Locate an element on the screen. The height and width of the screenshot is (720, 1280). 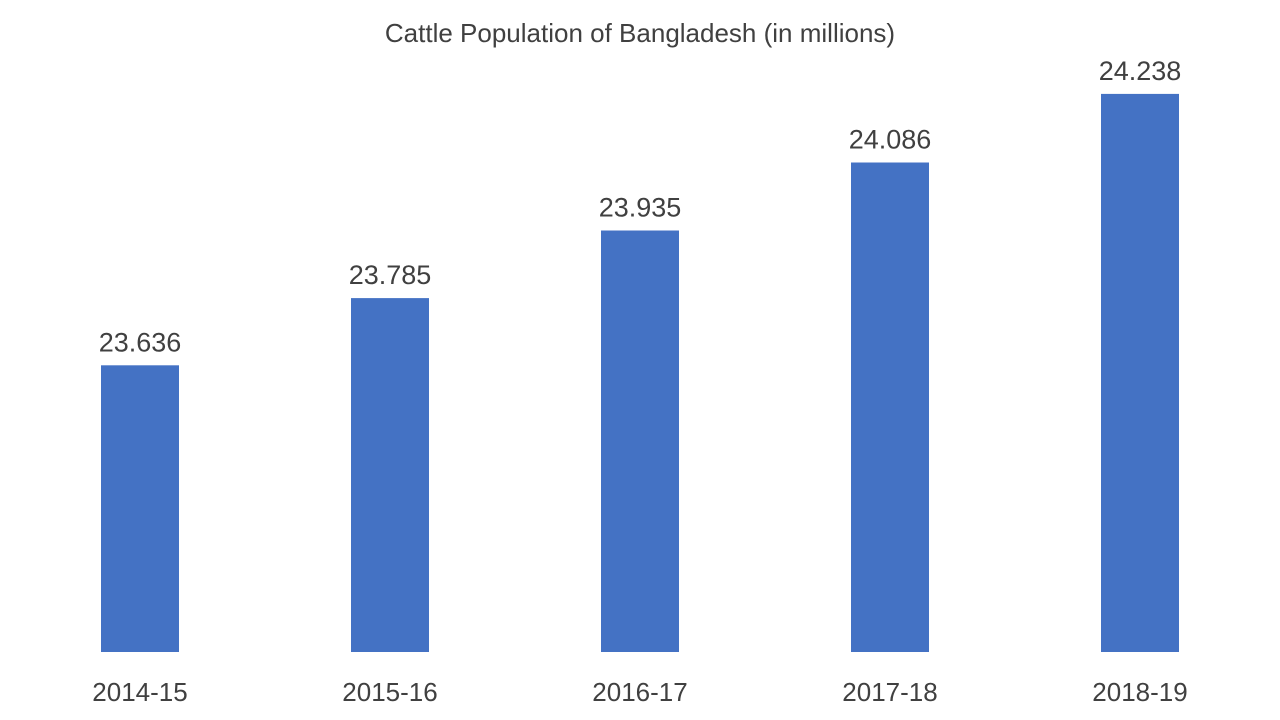
data-label-2017-18: 24.086 is located at coordinates (890, 140).